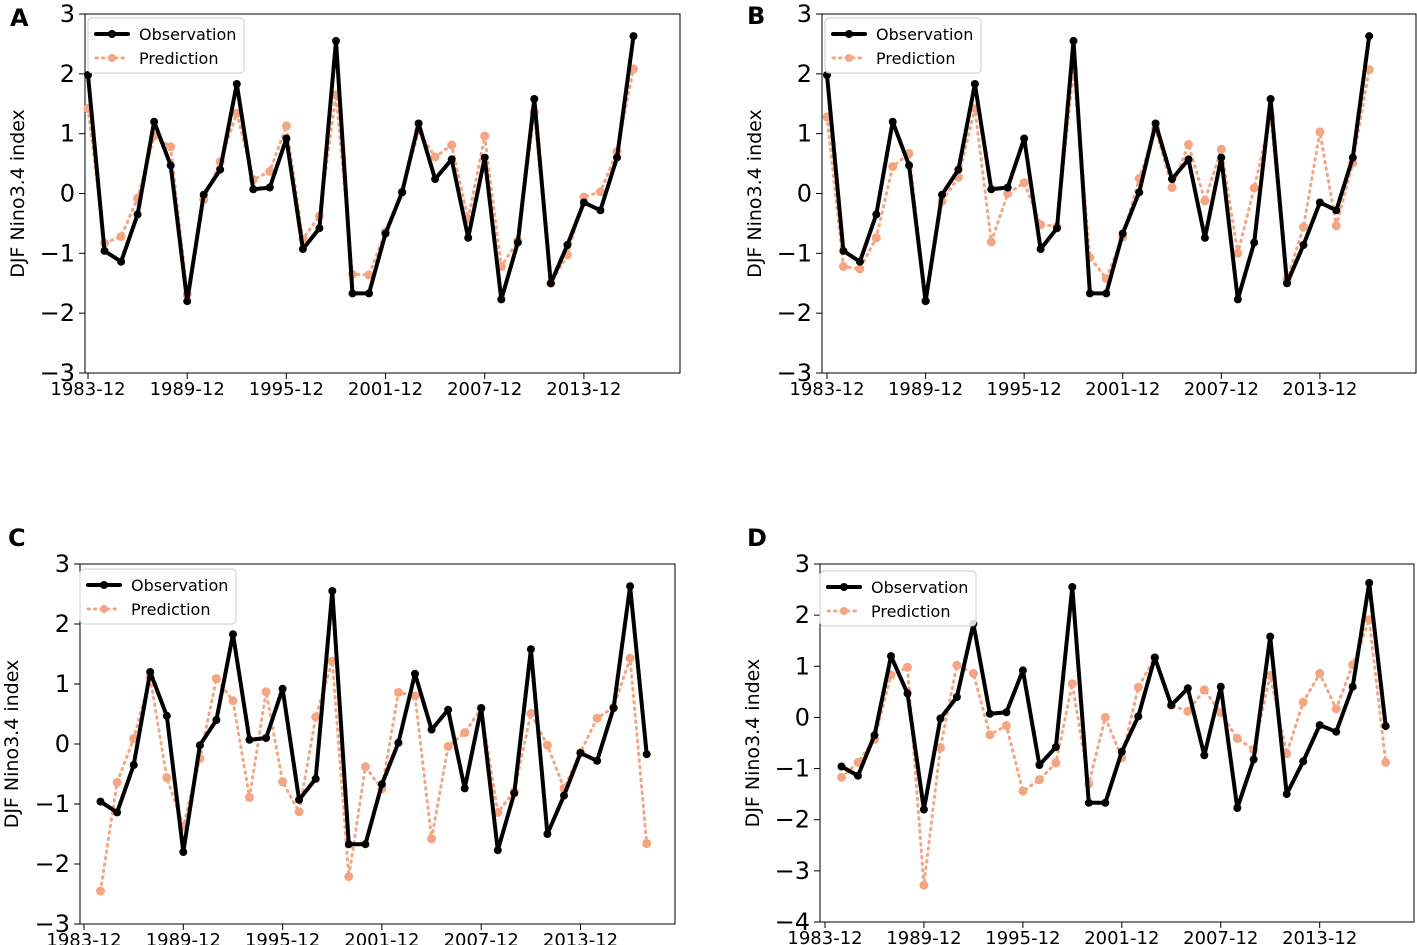 This screenshot has width=1417, height=945. I want to click on y-tick-label: −2, so click(52, 864).